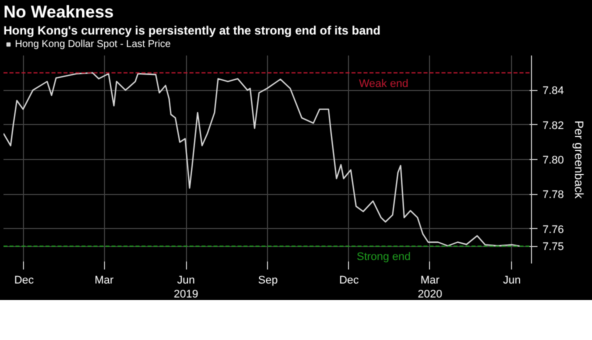 This screenshot has width=592, height=340. I want to click on y-tick-label: 7.82, so click(553, 126).